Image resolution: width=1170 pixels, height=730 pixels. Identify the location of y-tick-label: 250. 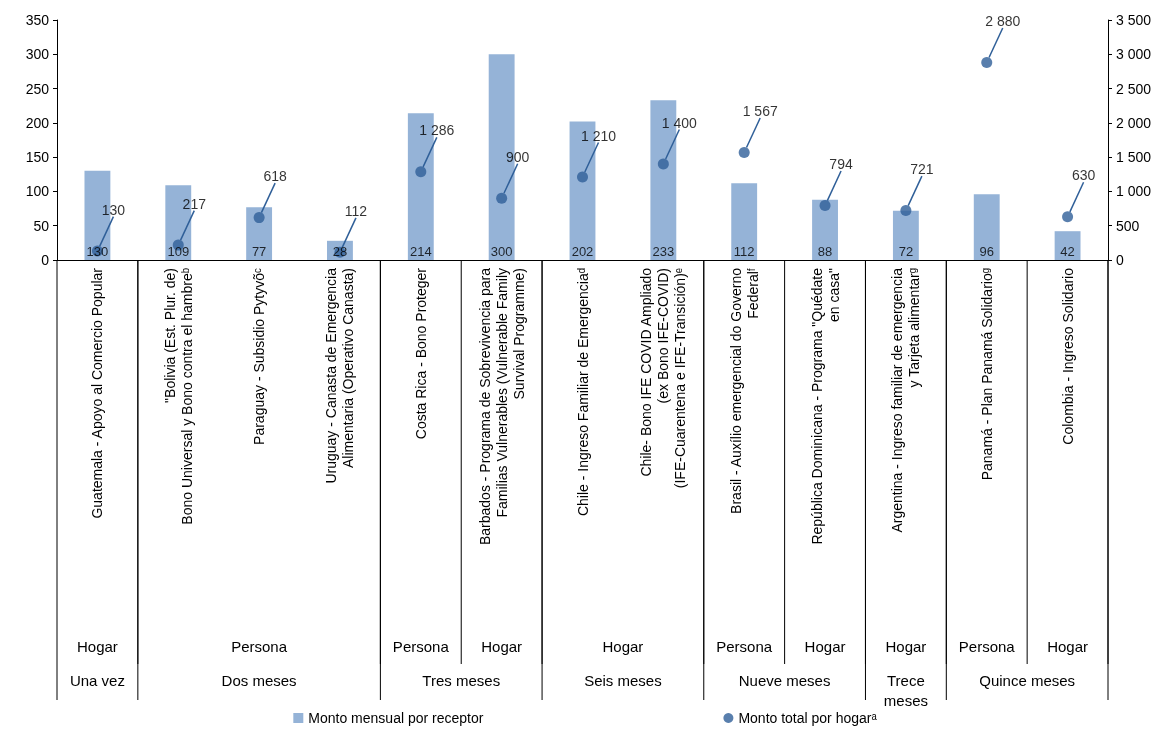
(37, 88).